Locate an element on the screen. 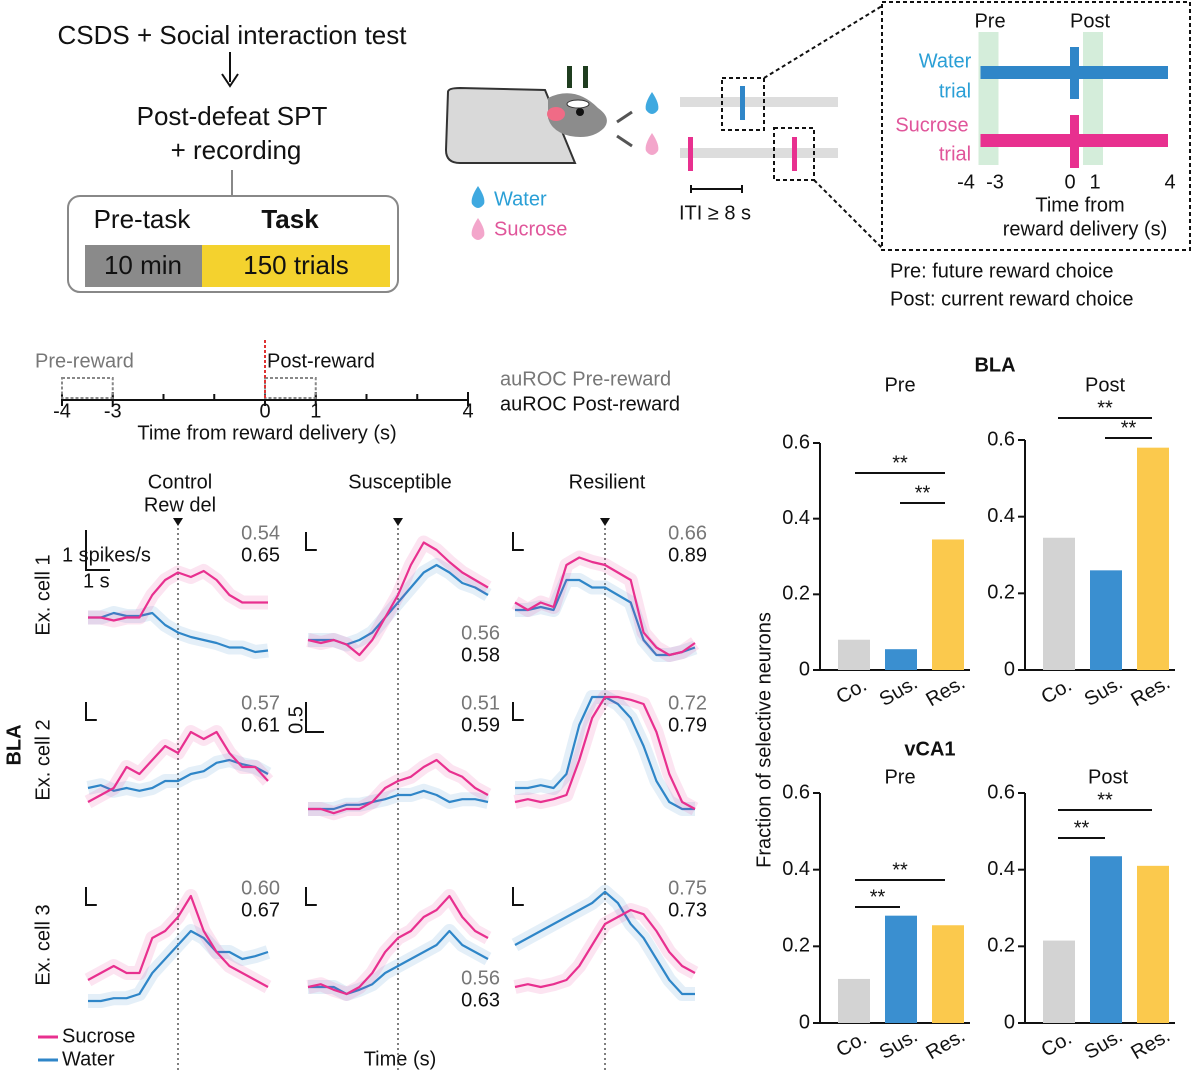 The width and height of the screenshot is (1200, 1081). post-label: Post is located at coordinates (1090, 21).